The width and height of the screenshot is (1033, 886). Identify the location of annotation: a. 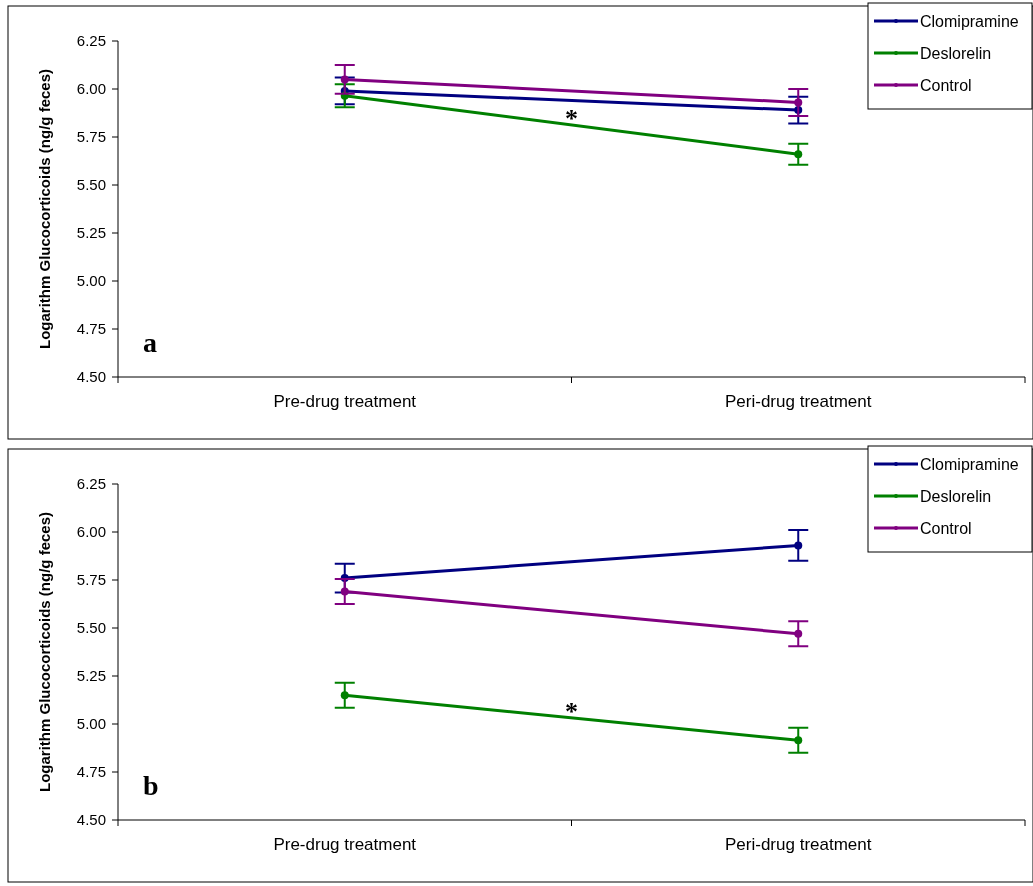
(150, 342).